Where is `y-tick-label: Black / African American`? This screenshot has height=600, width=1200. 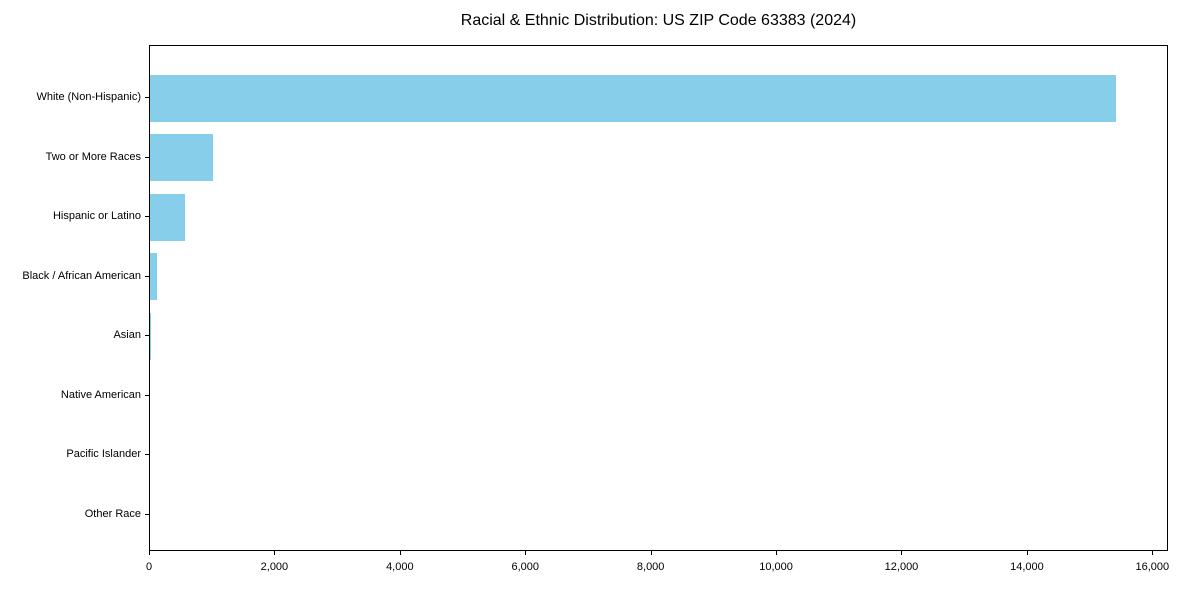
y-tick-label: Black / African American is located at coordinates (81, 275).